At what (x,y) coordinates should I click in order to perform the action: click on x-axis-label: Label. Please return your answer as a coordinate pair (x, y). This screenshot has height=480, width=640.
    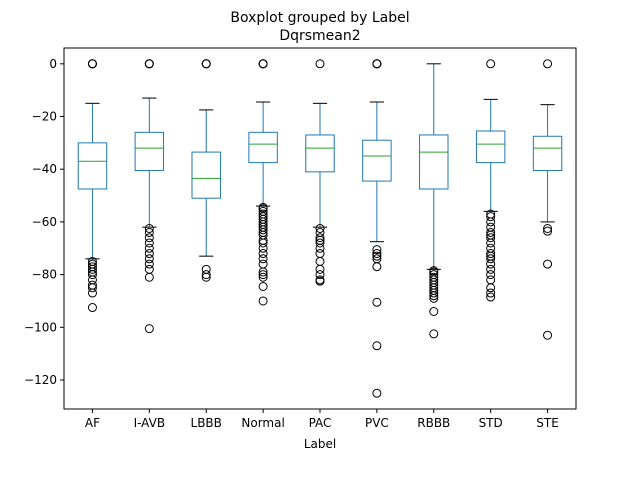
    Looking at the image, I should click on (320, 444).